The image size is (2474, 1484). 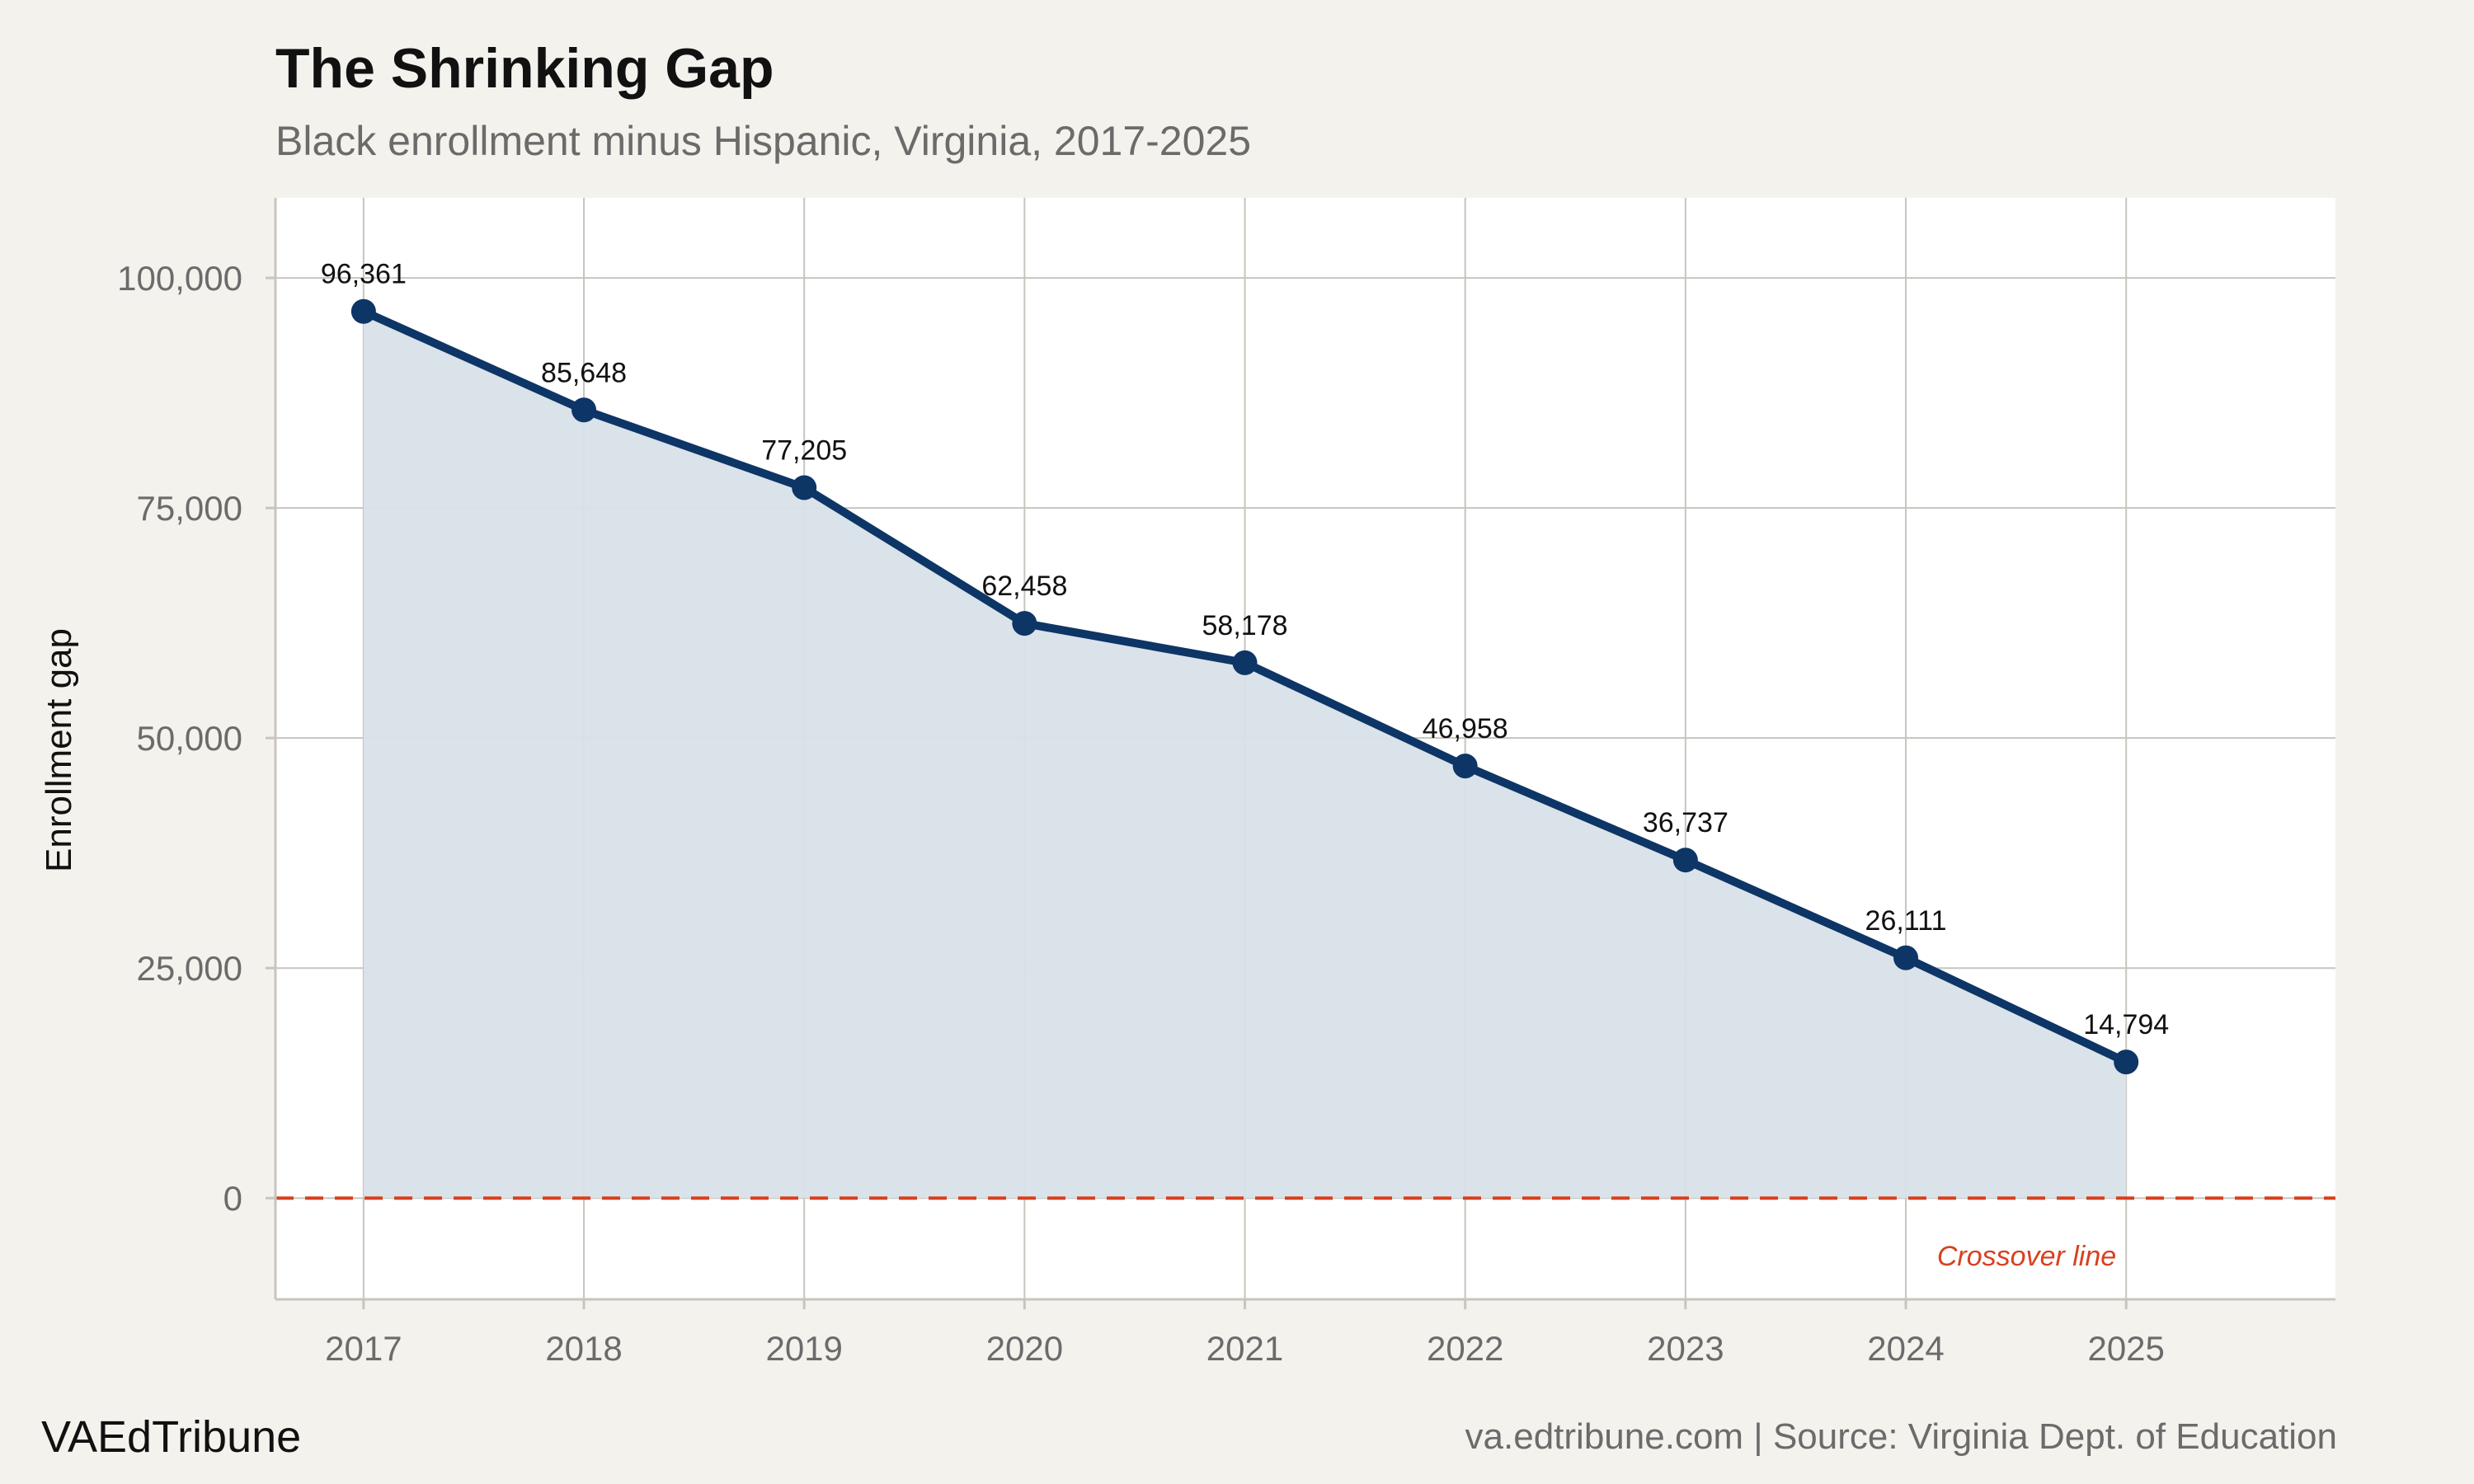 I want to click on x-tick-label-2023: 2023, so click(x=1685, y=1348).